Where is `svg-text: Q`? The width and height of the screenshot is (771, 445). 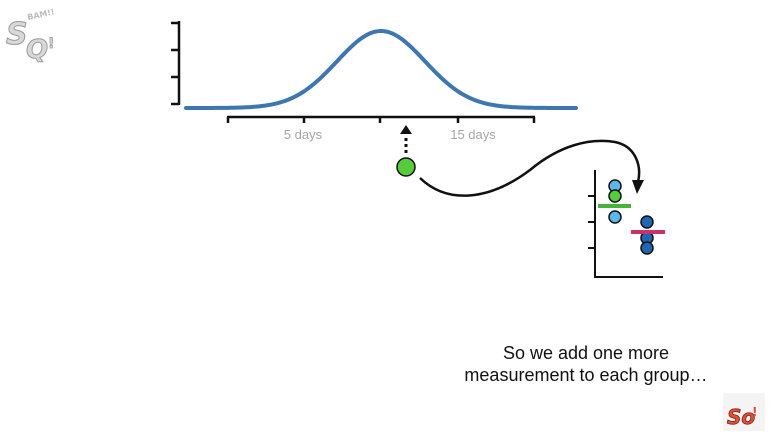 svg-text: Q is located at coordinates (37, 50).